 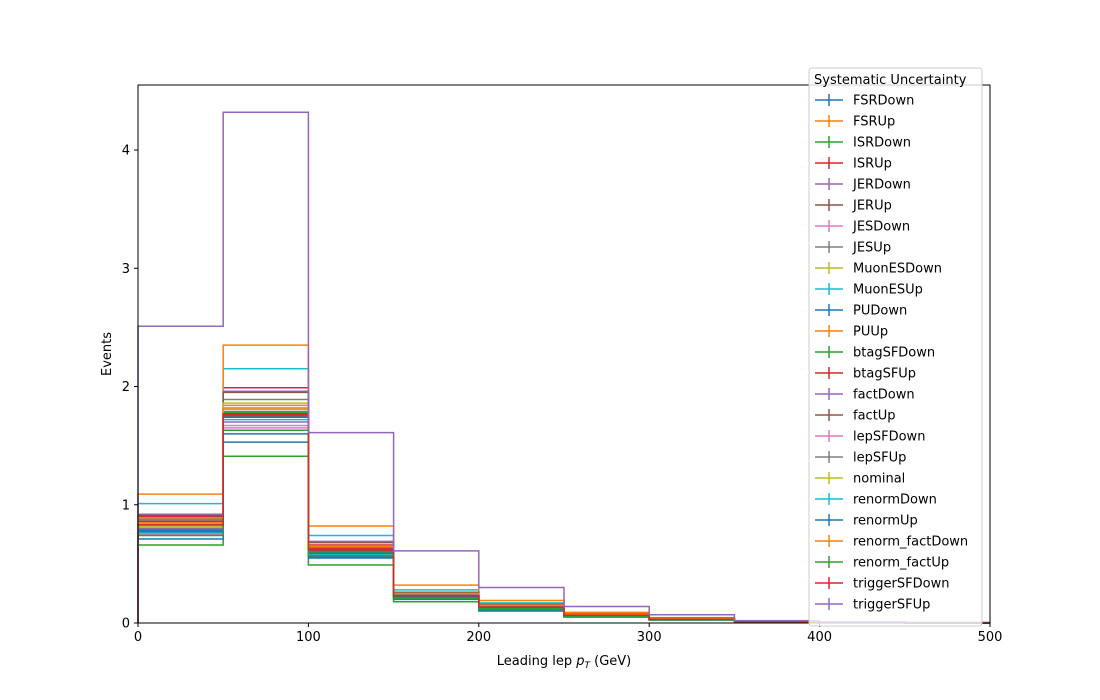 I want to click on legend-item-ISRUp: ISRUp, so click(x=853, y=164).